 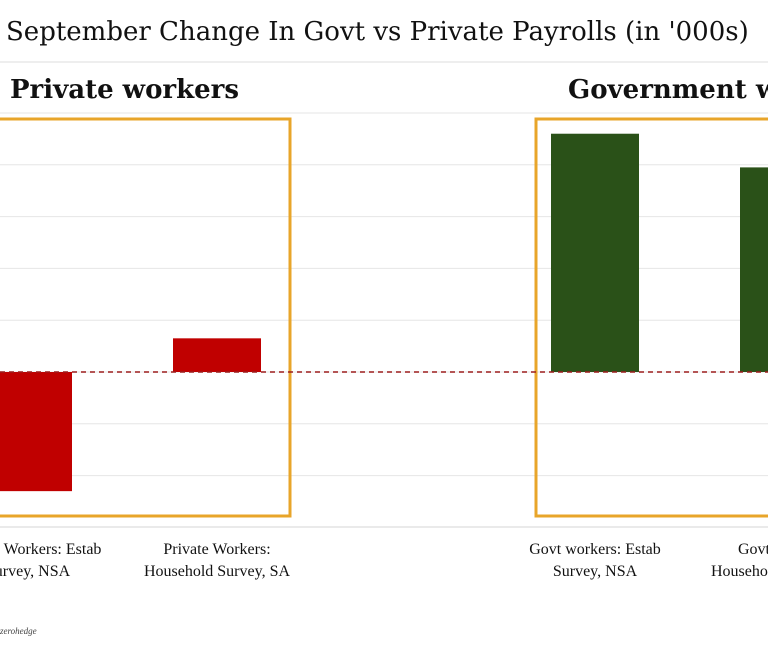 What do you see at coordinates (595, 560) in the screenshot?
I see `category-label: Govt workers: Estab Survey, NSA` at bounding box center [595, 560].